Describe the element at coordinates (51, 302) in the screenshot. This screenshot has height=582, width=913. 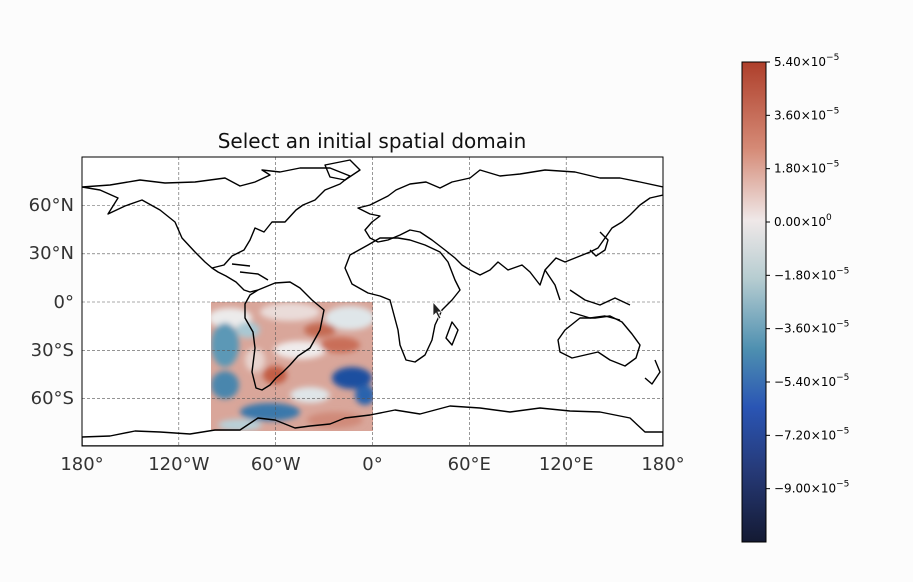
I see `lat-tick-labels: 60°N 30°N 0° 30°S 60°S` at that location.